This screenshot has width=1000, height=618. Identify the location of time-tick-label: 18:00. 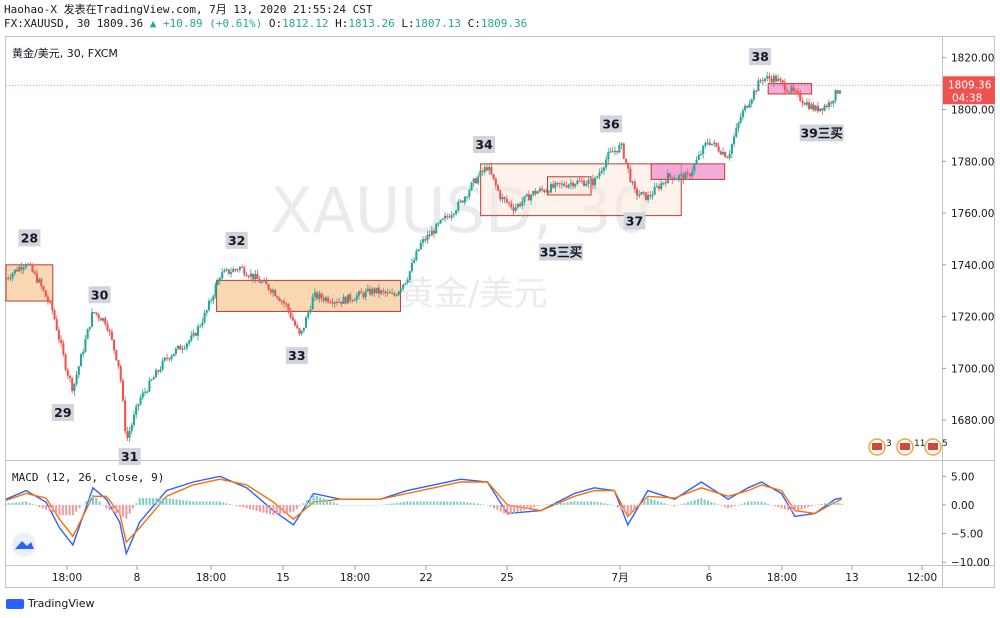
(782, 578).